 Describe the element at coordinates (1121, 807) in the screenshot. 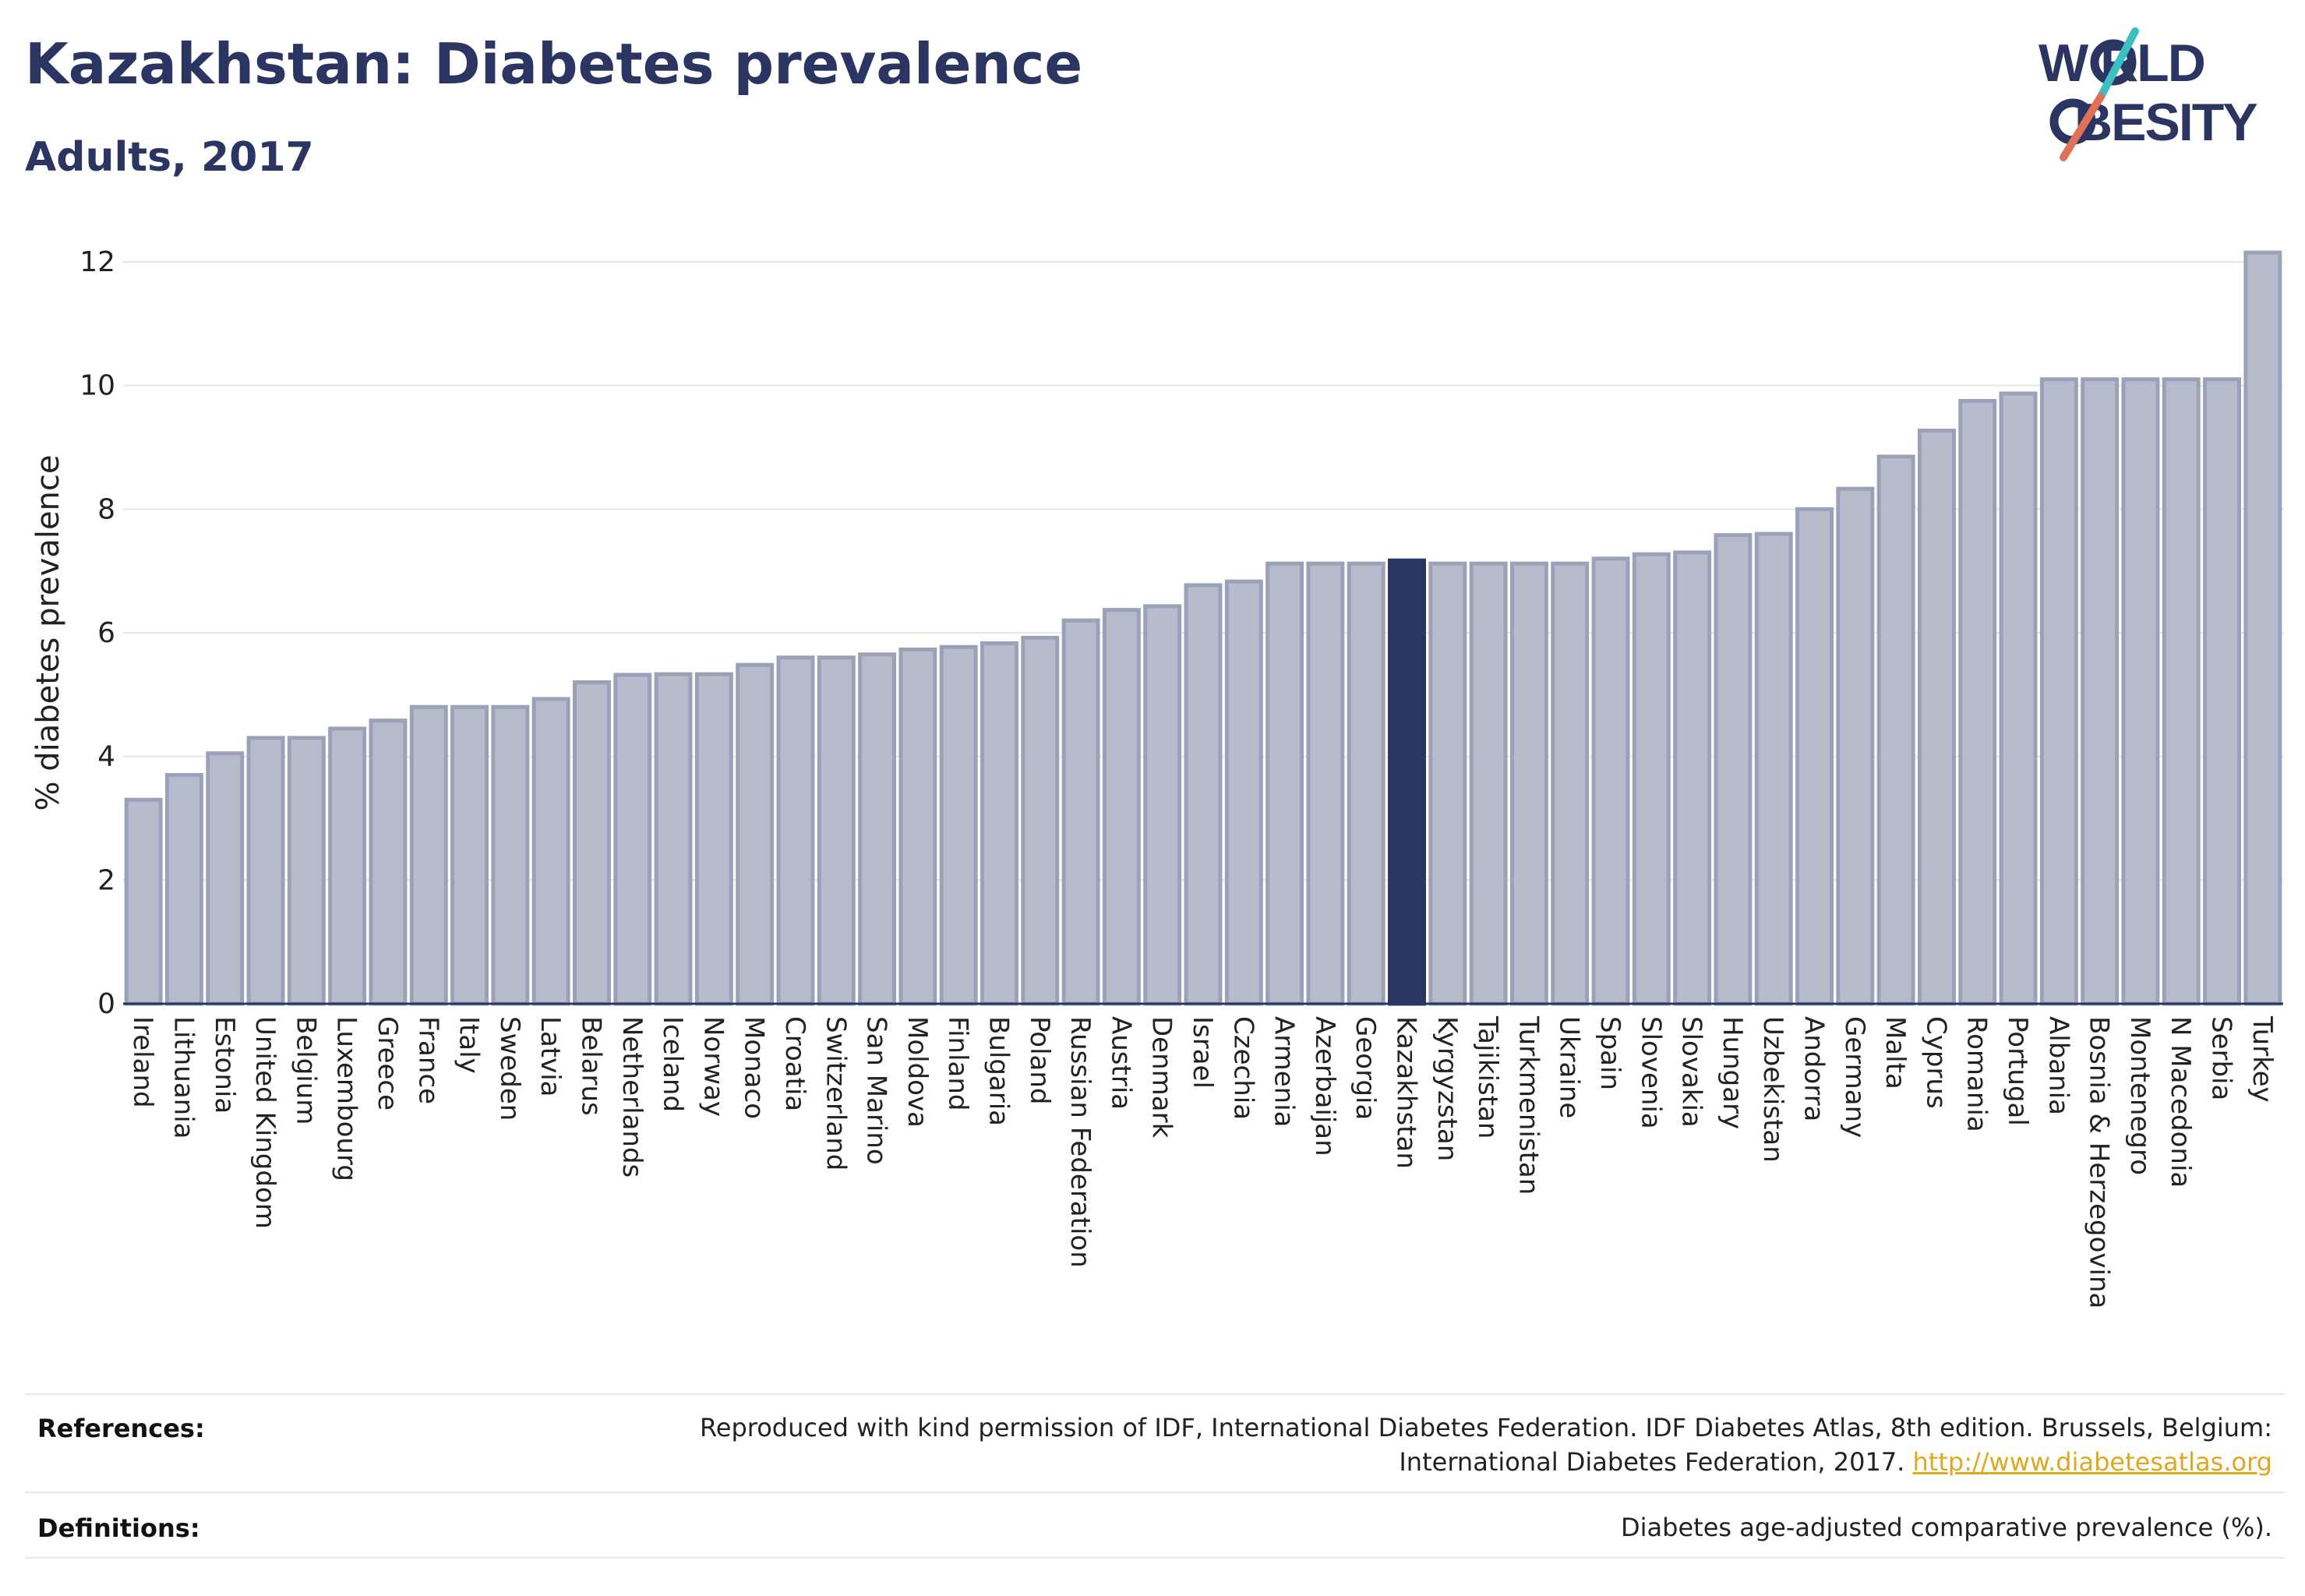

I see `bar-austria` at that location.